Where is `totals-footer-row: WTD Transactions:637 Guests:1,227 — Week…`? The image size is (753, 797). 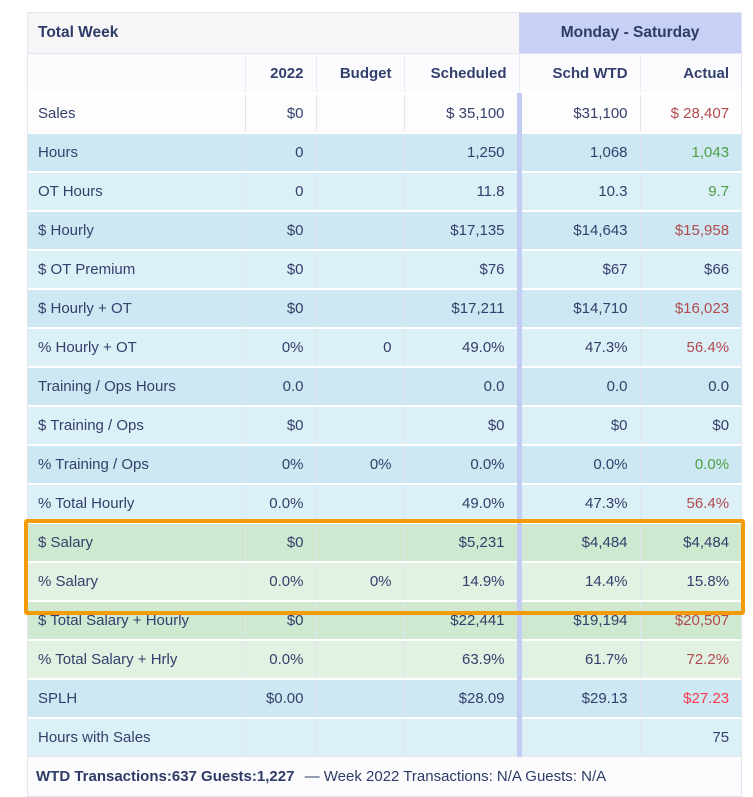
totals-footer-row: WTD Transactions:637 Guests:1,227 — Week… is located at coordinates (385, 776).